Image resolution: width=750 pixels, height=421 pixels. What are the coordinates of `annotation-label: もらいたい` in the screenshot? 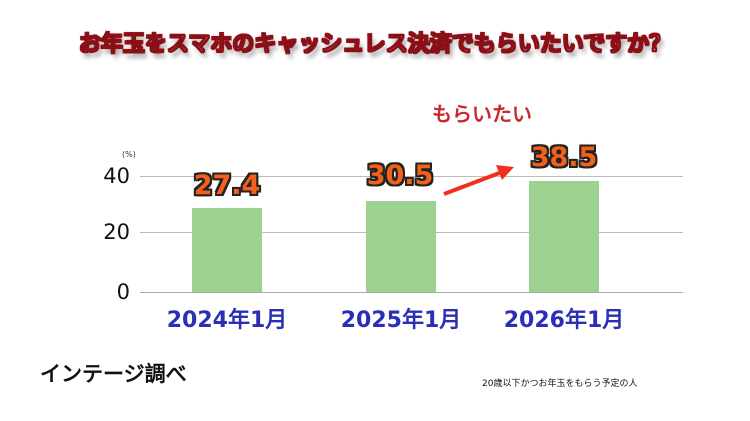 It's located at (482, 114).